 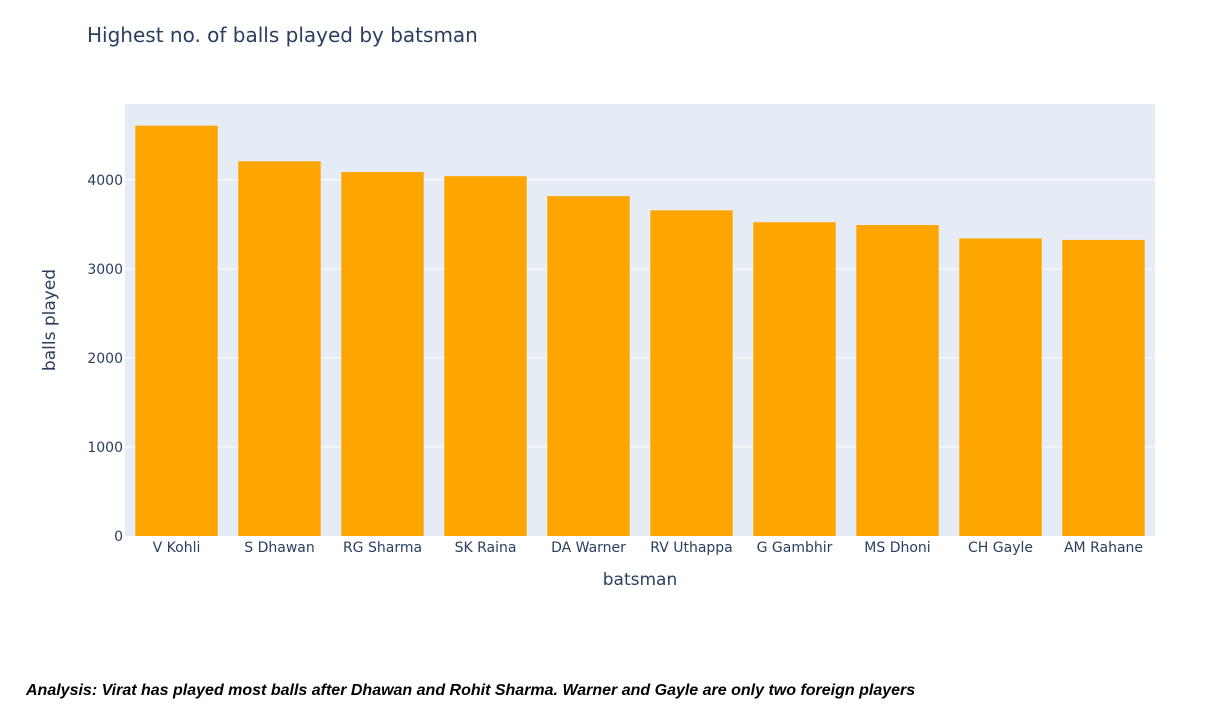 I want to click on y-tick-label: 2000, so click(x=105, y=359).